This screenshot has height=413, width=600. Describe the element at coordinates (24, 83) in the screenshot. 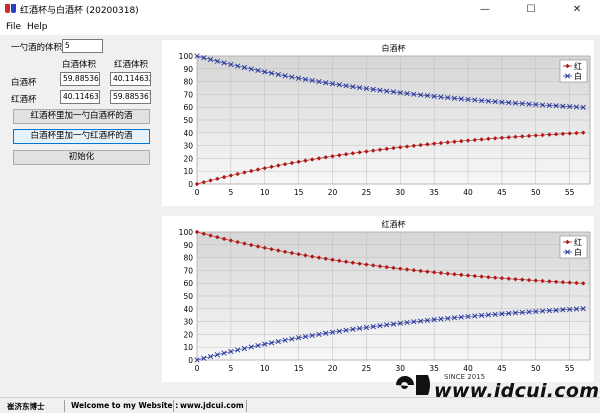

I see `white-cup-label: 白酒杯` at that location.